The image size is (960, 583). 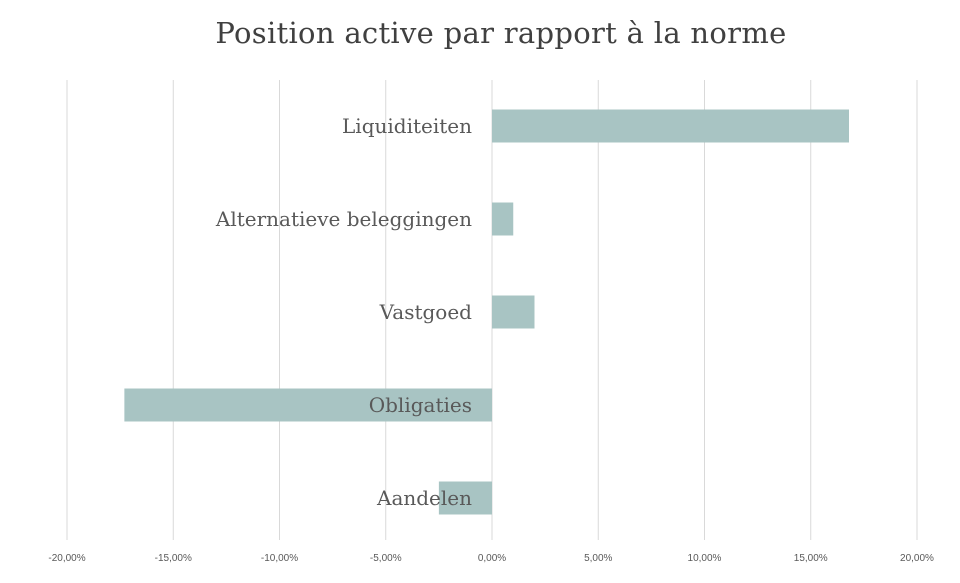 I want to click on category-label: Alternatieve beleggingen, so click(x=343, y=219).